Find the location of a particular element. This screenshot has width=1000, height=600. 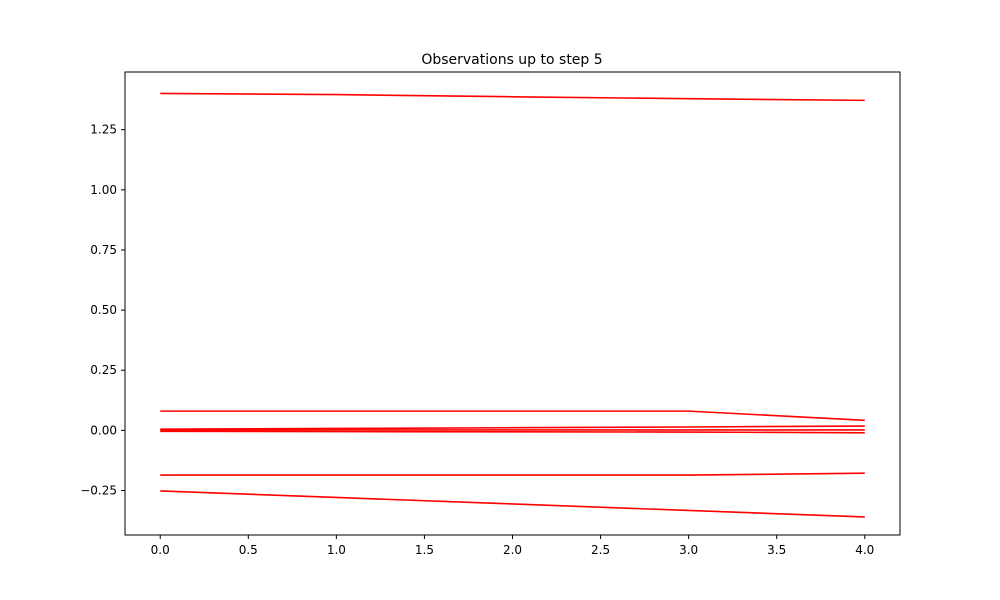

y-tick-label: −0.25 is located at coordinates (98, 491).